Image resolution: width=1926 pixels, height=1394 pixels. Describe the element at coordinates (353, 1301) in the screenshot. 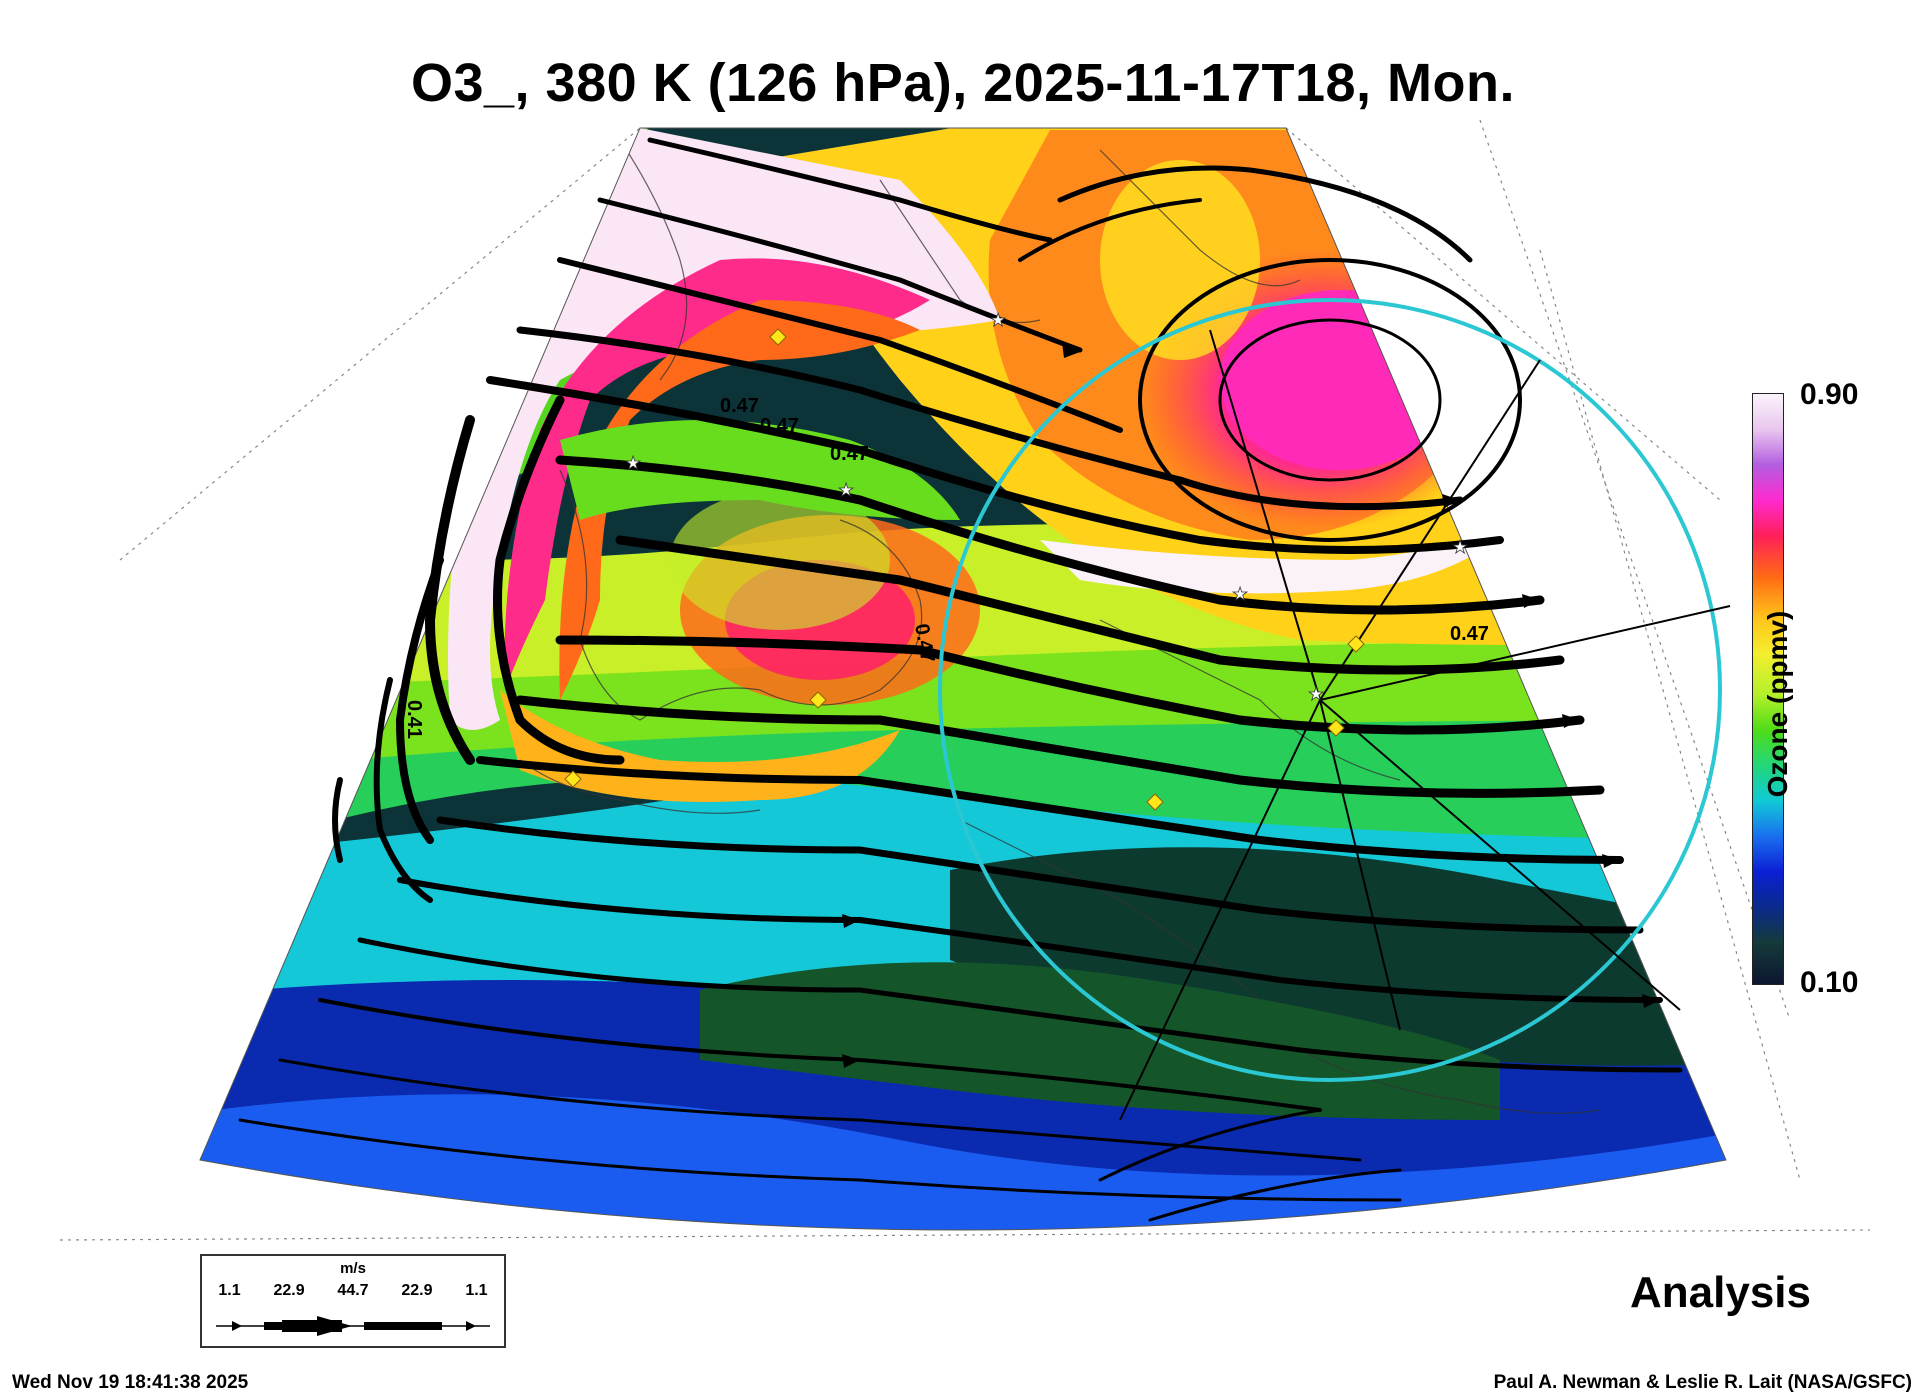

I see `wind-speed-legend: m/s 1.1 22.9 44.7 22.9 1.1` at that location.